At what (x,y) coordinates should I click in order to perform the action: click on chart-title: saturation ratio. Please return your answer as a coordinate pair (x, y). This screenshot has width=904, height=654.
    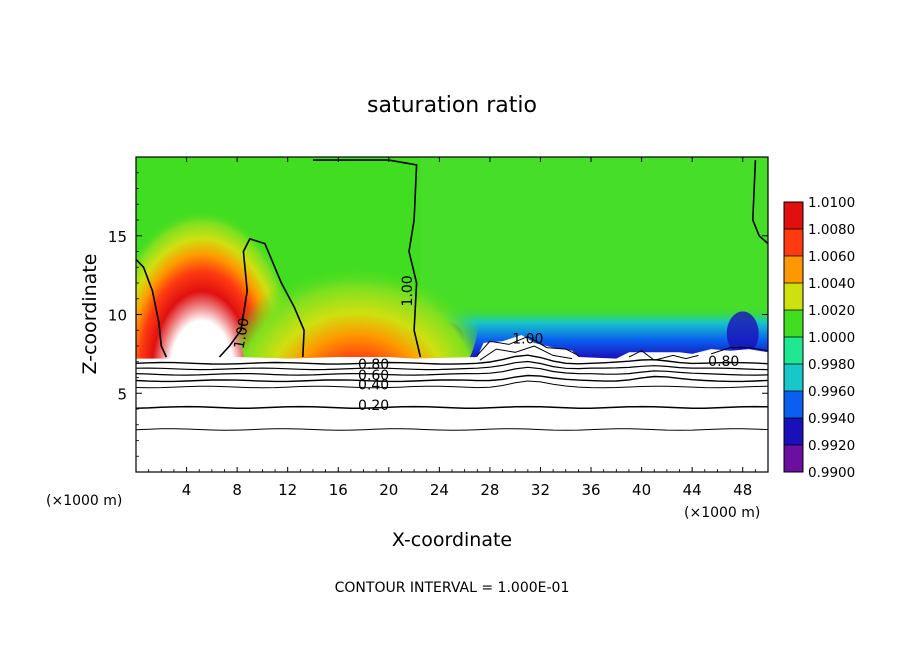
    Looking at the image, I should click on (452, 105).